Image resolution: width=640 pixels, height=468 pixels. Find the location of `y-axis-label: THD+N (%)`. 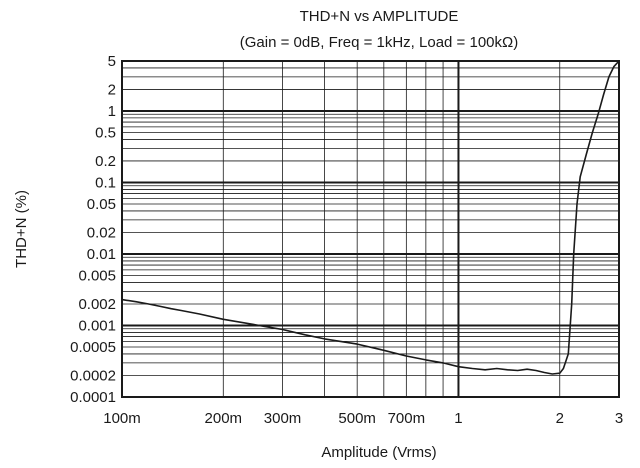

y-axis-label: THD+N (%) is located at coordinates (21, 229).